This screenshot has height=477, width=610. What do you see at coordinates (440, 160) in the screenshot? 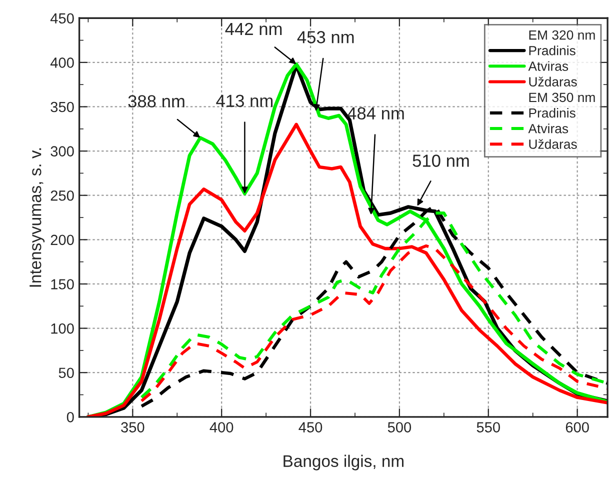
I see `annotation: 510 nm` at bounding box center [440, 160].